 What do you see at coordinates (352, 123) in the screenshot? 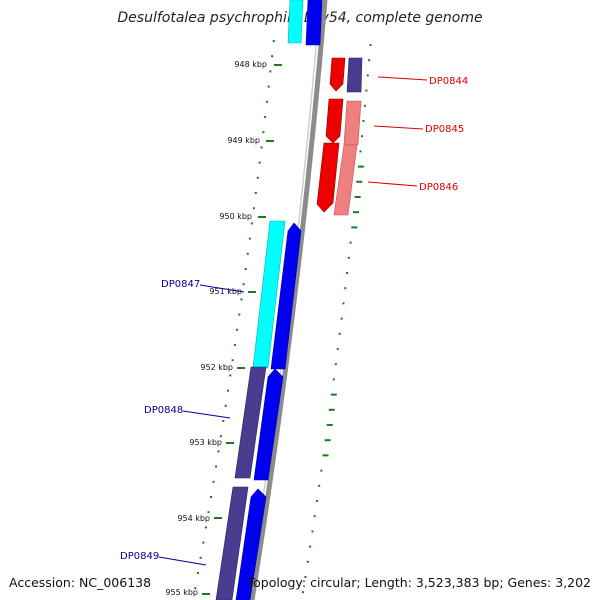
I see `gene-dp0845-cog` at bounding box center [352, 123].